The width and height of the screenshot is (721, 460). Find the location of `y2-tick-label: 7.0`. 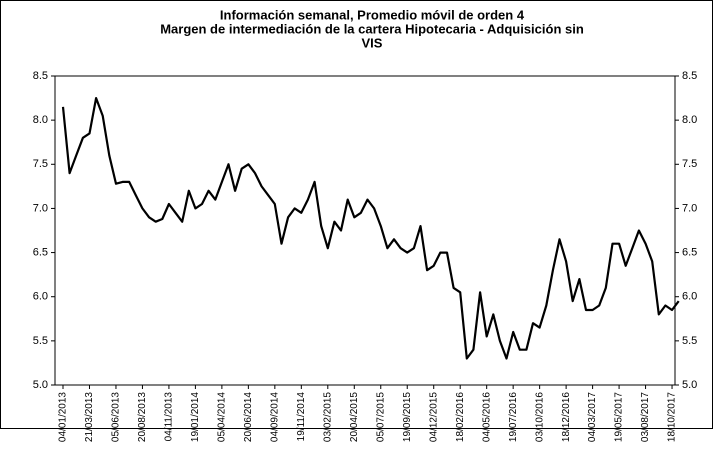

y2-tick-label: 7.0 is located at coordinates (689, 208).